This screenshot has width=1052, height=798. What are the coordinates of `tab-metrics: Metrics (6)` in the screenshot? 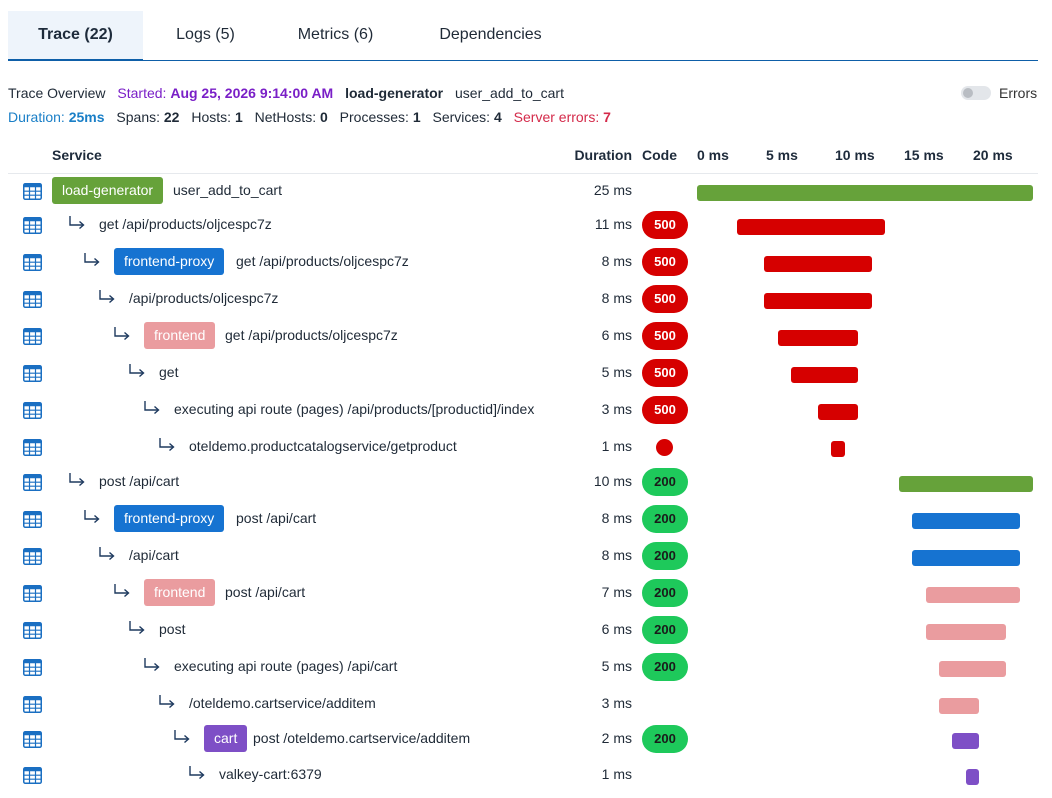 It's located at (335, 34).